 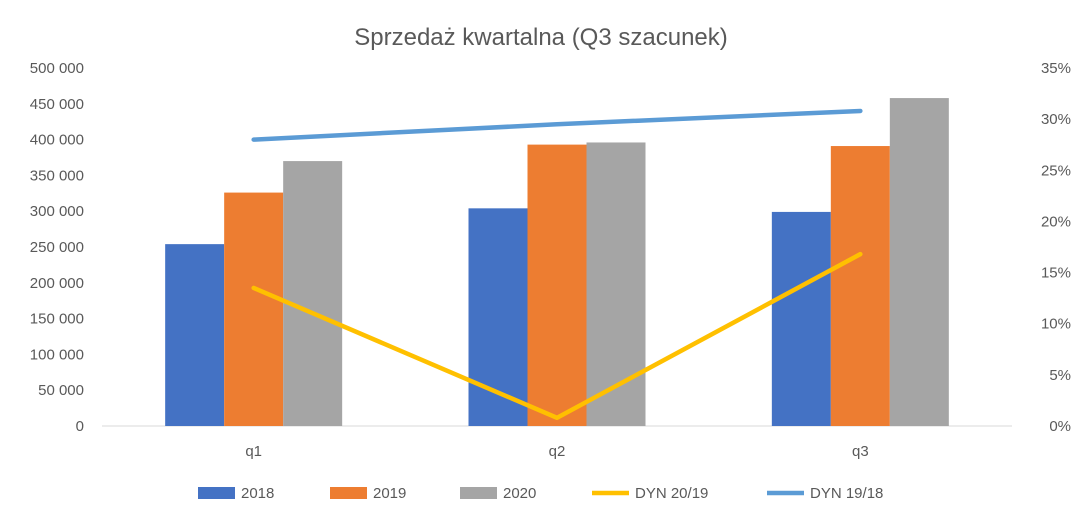 What do you see at coordinates (1056, 170) in the screenshot?
I see `right-tick-label: 25%` at bounding box center [1056, 170].